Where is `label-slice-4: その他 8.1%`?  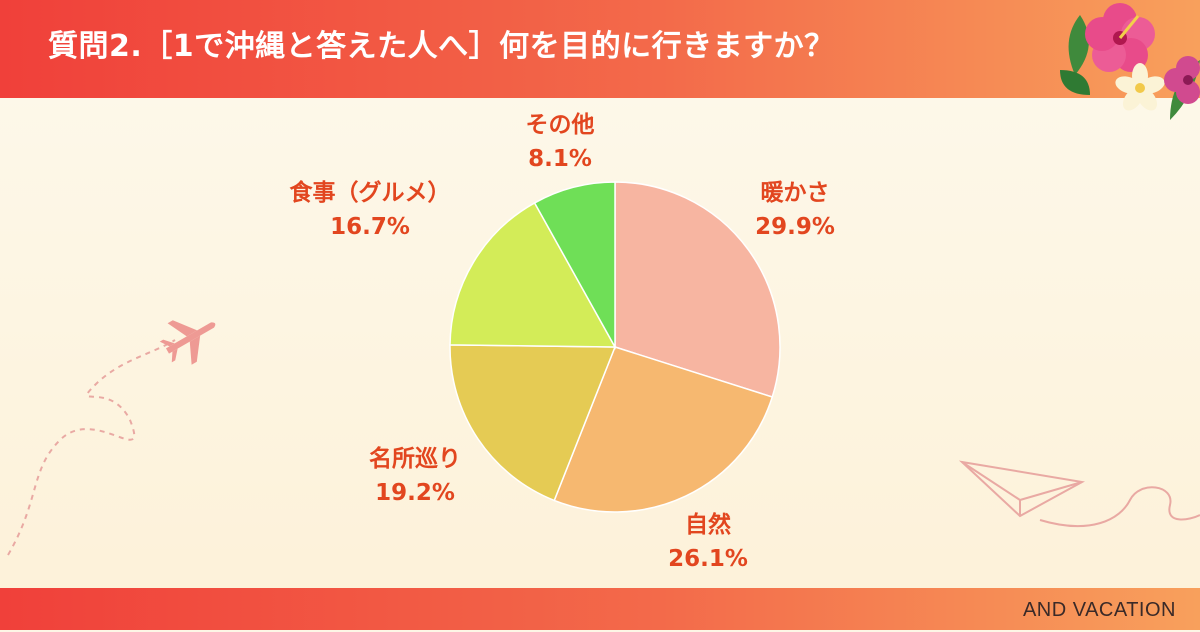 label-slice-4: その他 8.1% is located at coordinates (560, 142).